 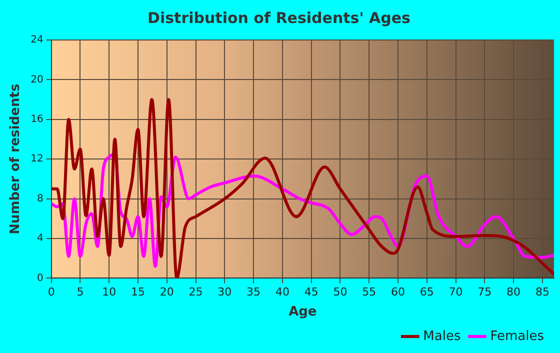 What do you see at coordinates (16, 159) in the screenshot?
I see `y-axis-title: Number of residents` at bounding box center [16, 159].